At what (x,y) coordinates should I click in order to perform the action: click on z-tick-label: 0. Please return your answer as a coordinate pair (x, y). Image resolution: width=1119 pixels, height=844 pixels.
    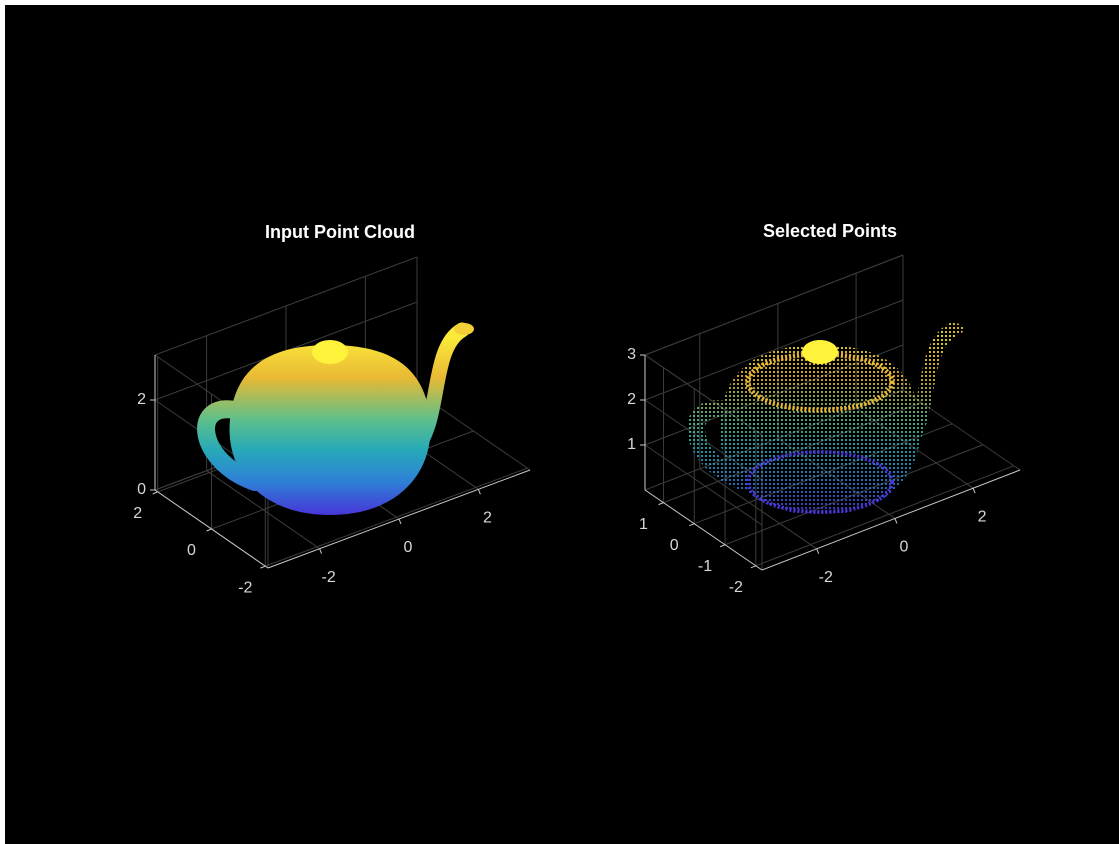
    Looking at the image, I should click on (141, 489).